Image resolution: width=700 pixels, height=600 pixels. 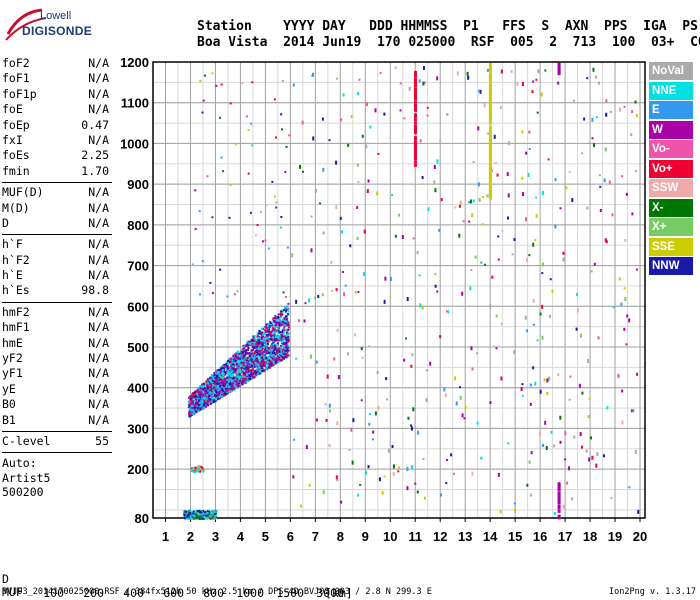 I want to click on legend-item: SSE, so click(x=671, y=246).